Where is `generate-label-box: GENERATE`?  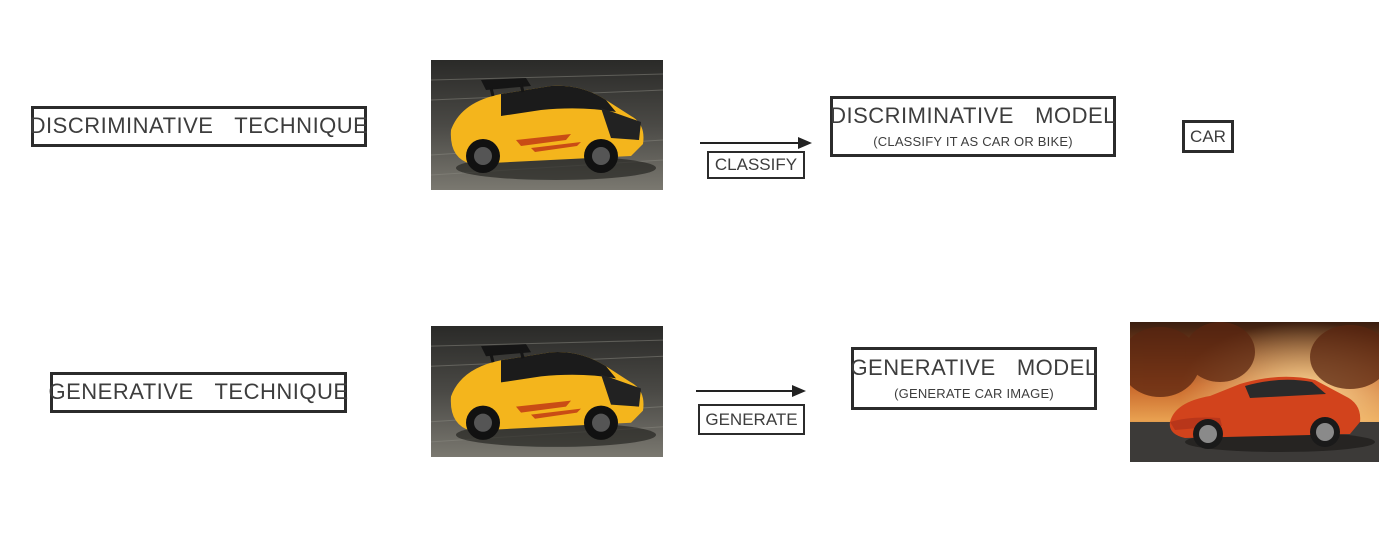 generate-label-box: GENERATE is located at coordinates (751, 419).